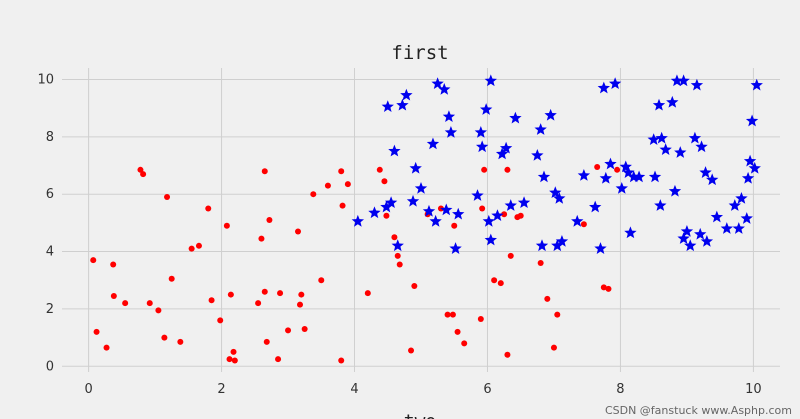 The height and width of the screenshot is (419, 800). What do you see at coordinates (50, 309) in the screenshot?
I see `y-tick-label: 2` at bounding box center [50, 309].